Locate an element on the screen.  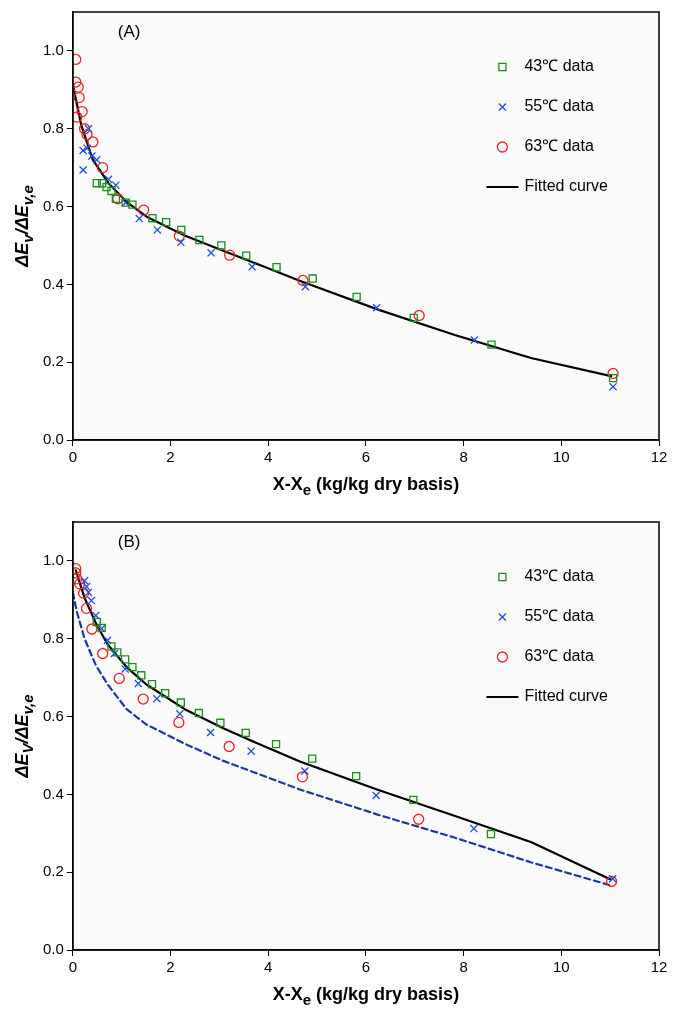
annotation: (A) is located at coordinates (129, 32).